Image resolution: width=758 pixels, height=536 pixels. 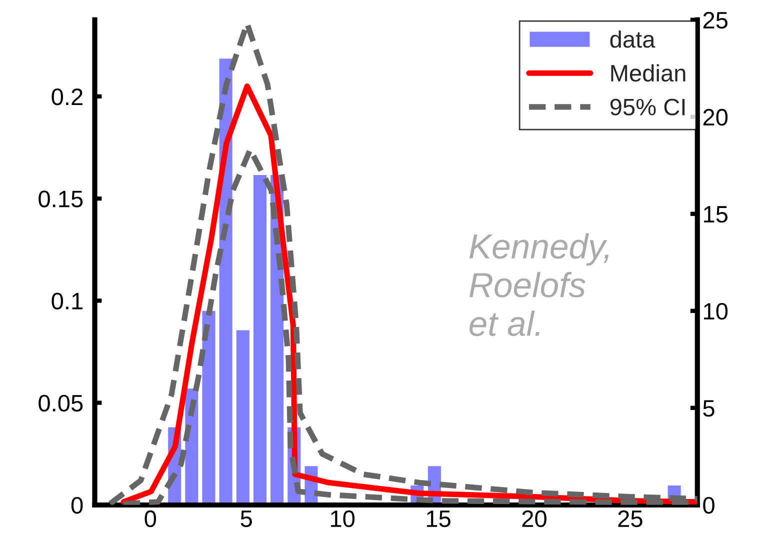 What do you see at coordinates (538, 284) in the screenshot?
I see `annotation: Kennedy, Roelofs et al.` at bounding box center [538, 284].